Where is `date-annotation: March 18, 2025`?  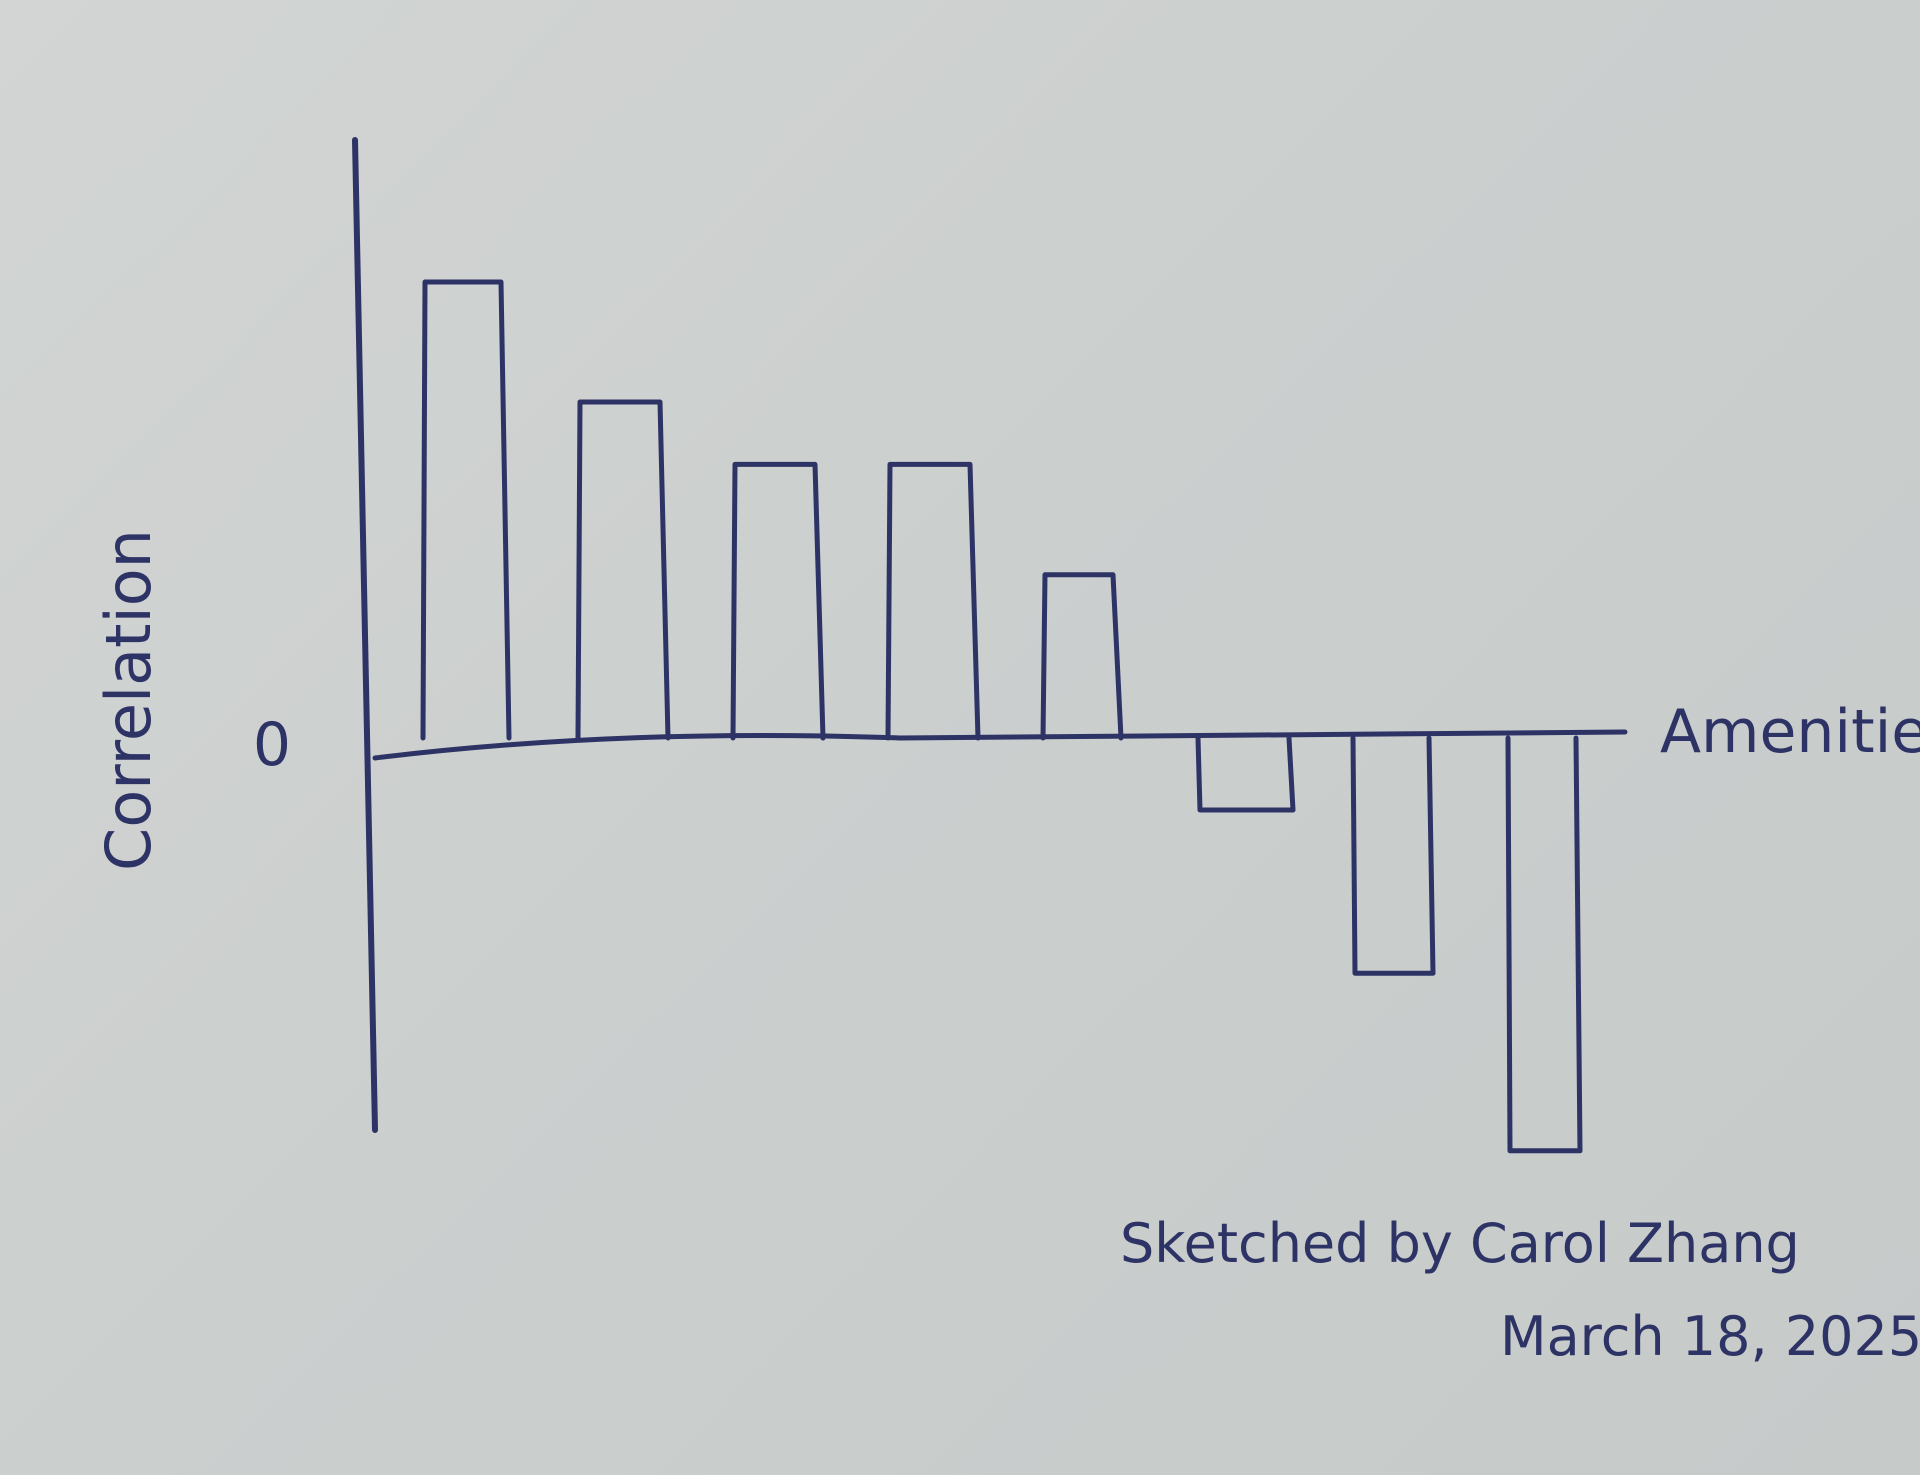 date-annotation: March 18, 2025 is located at coordinates (1710, 1336).